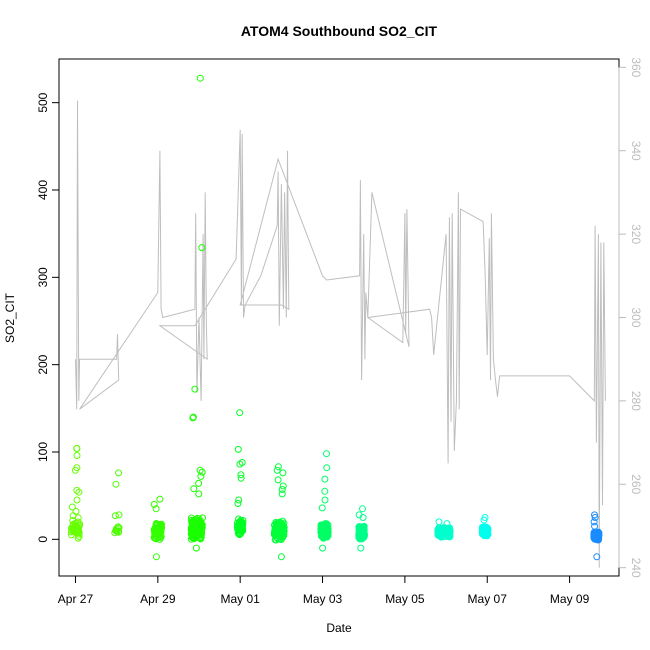 This screenshot has width=650, height=650. I want to click on y2-tick-label: 360, so click(636, 67).